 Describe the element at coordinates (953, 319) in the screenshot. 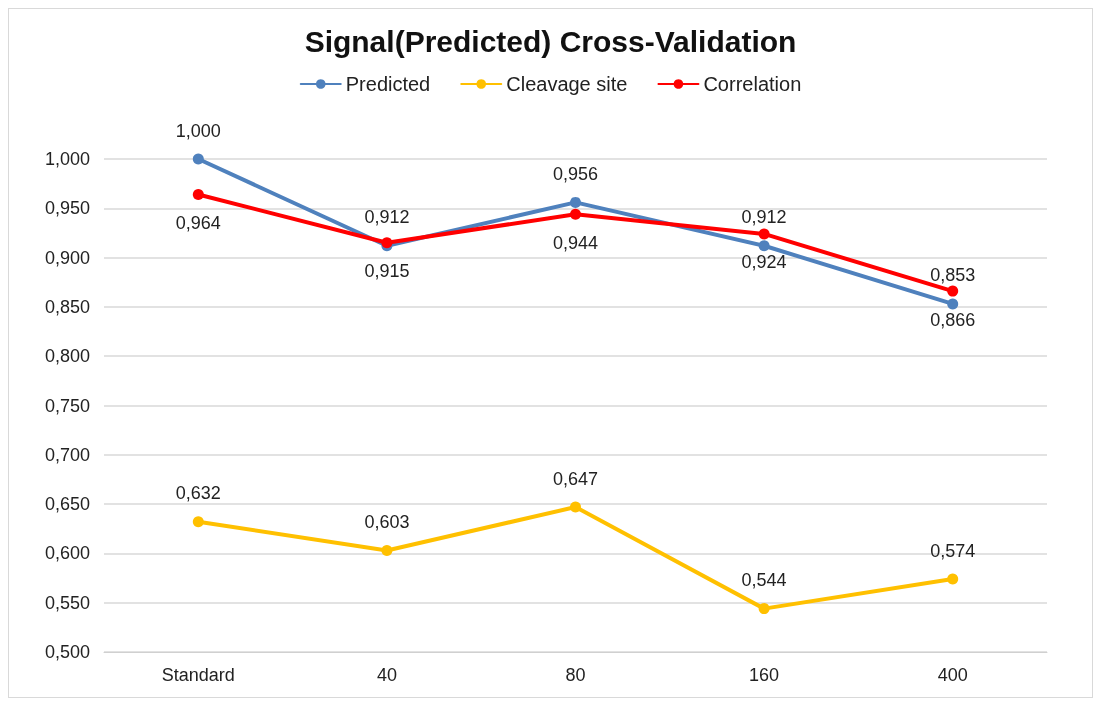

I see `data-label: 0,866` at that location.